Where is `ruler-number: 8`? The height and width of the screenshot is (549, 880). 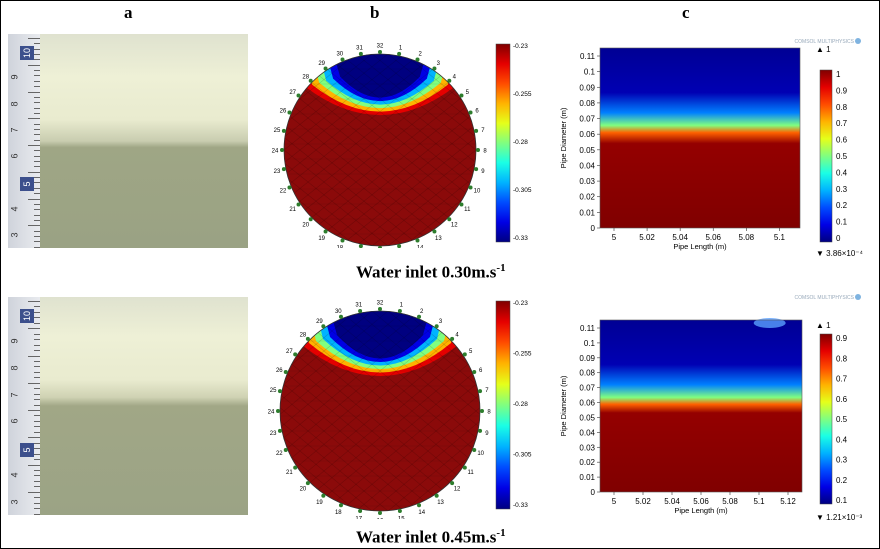 ruler-number: 8 is located at coordinates (14, 104).